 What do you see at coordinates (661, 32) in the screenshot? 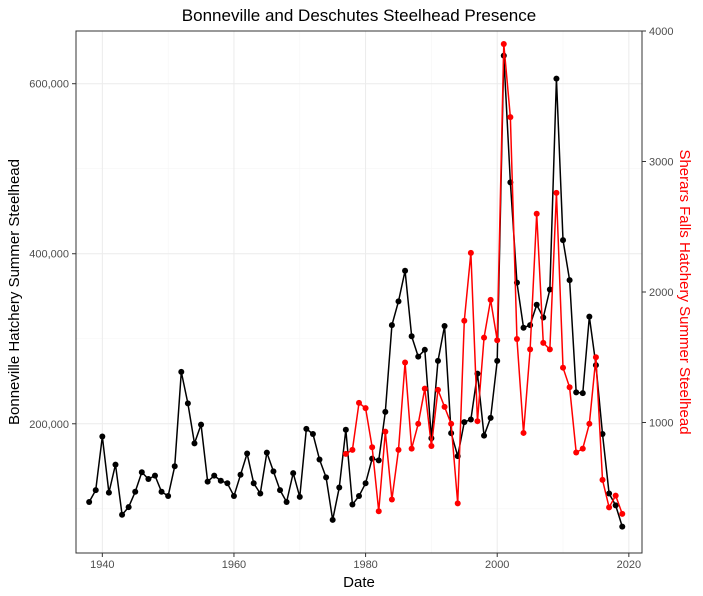
I see `y-tick-label-right: 4000` at bounding box center [661, 32].